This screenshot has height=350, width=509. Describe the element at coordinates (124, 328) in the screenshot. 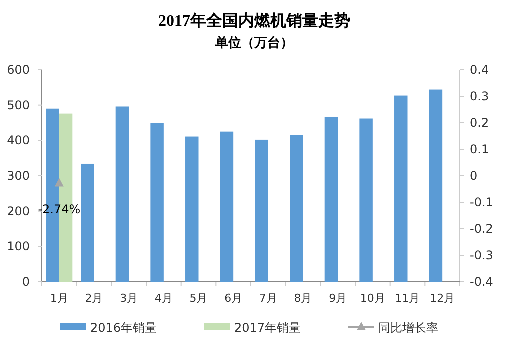

I see `legend-label: 2016年销量` at that location.